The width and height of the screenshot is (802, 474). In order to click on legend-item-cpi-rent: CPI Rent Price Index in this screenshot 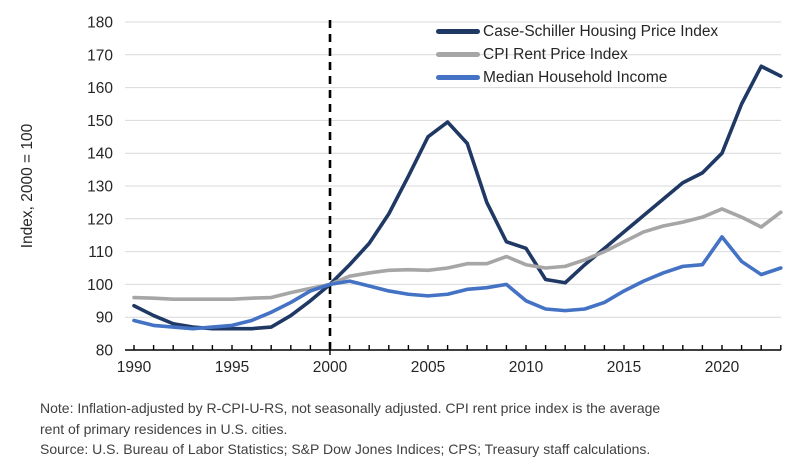, I will do `click(577, 54)`.